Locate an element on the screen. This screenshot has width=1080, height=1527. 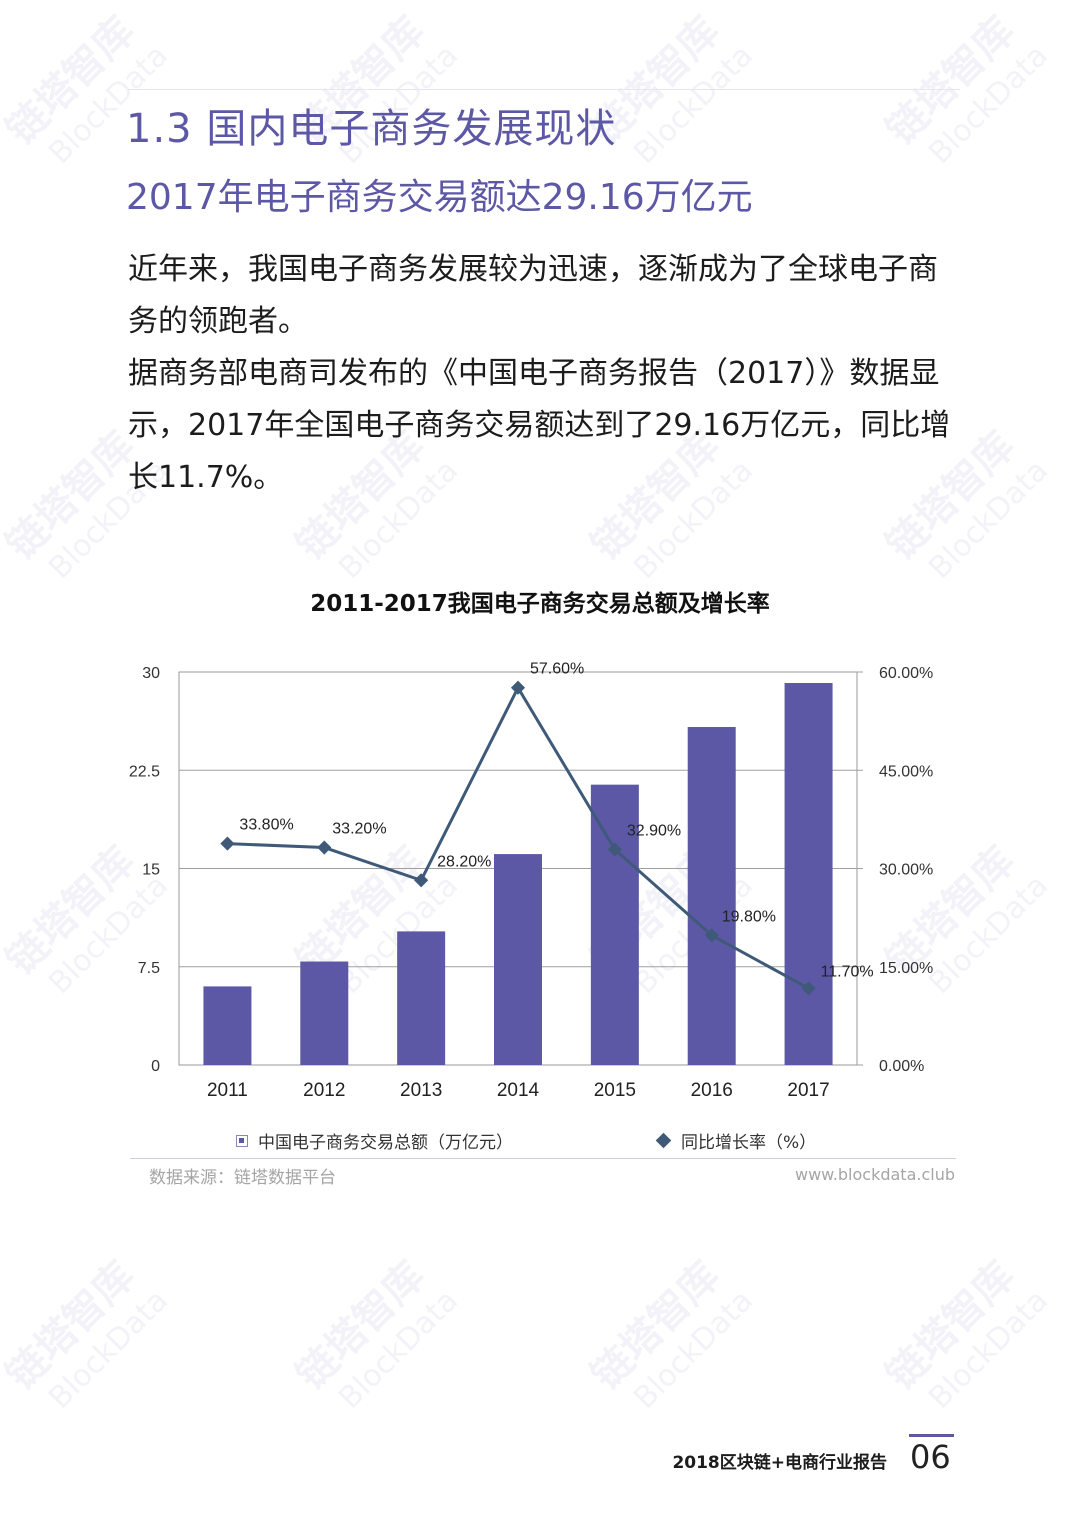
chart-legend: 中国电子商务交易总额（万亿元） 同比增长率（%） is located at coordinates (540, 1139).